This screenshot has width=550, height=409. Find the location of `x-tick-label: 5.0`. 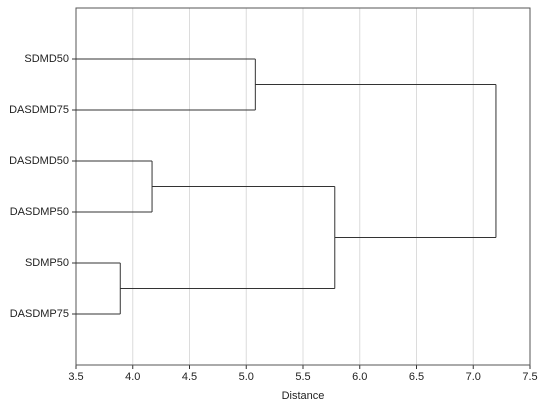

x-tick-label: 5.0 is located at coordinates (246, 377).